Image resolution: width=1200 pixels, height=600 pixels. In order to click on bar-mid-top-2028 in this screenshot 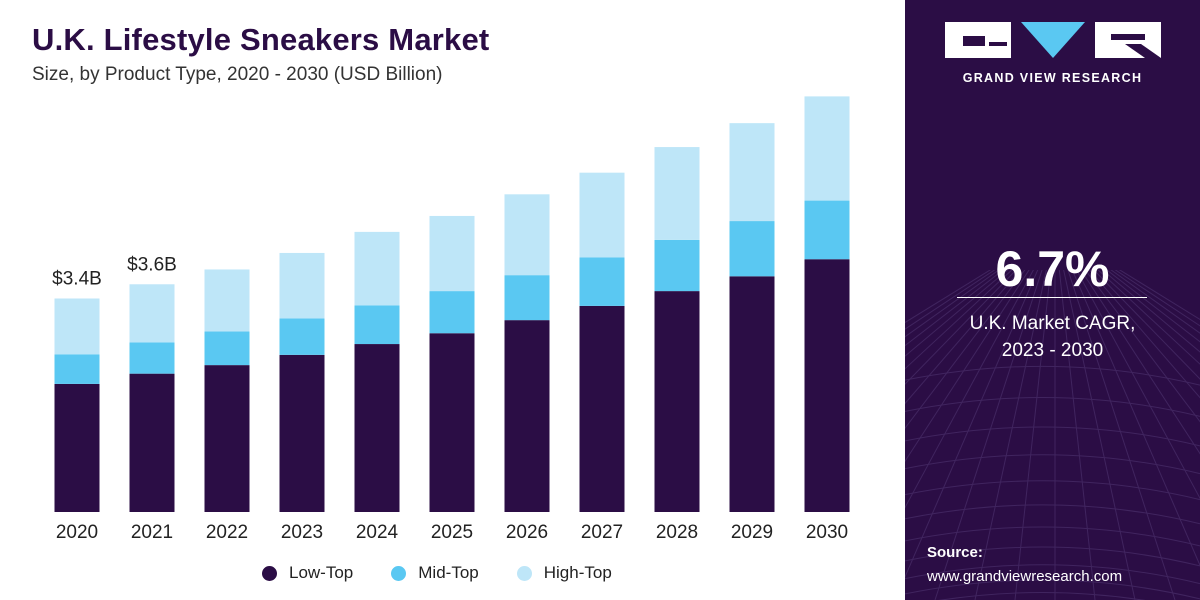, I will do `click(677, 265)`.